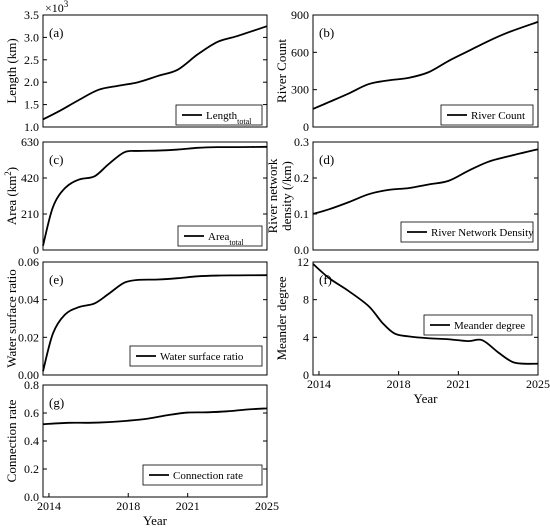  I want to click on y-tick-label: 2.5, so click(31, 60).